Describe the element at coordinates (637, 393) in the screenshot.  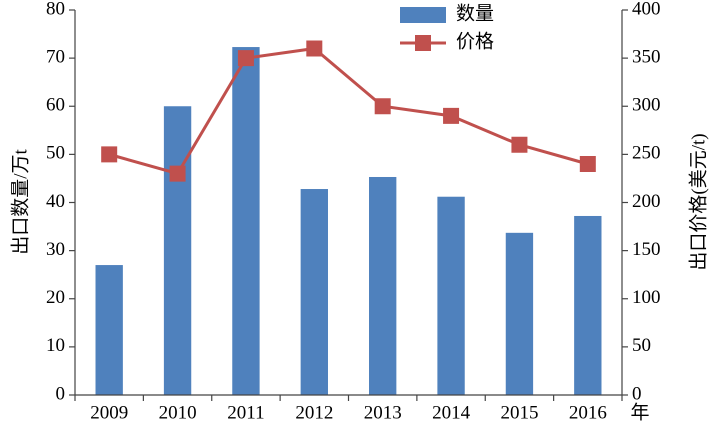
I see `y2-tick-label: 0` at that location.